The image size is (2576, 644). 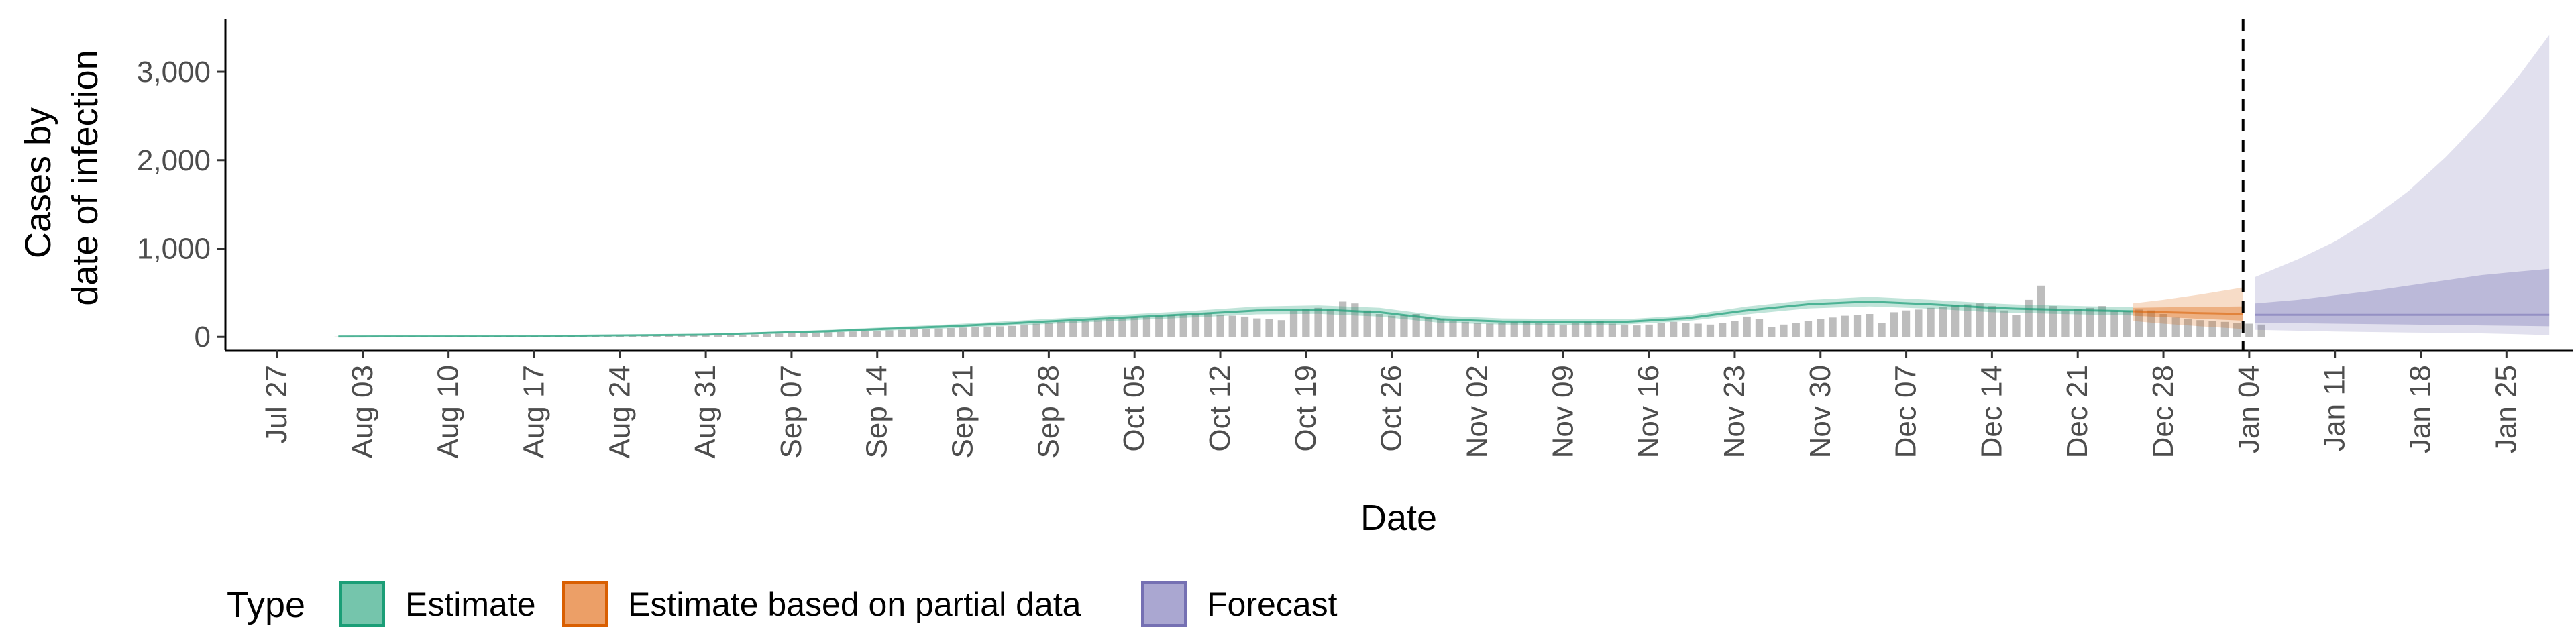 What do you see at coordinates (854, 604) in the screenshot?
I see `legend-label-2: Estimate based on partial data` at bounding box center [854, 604].